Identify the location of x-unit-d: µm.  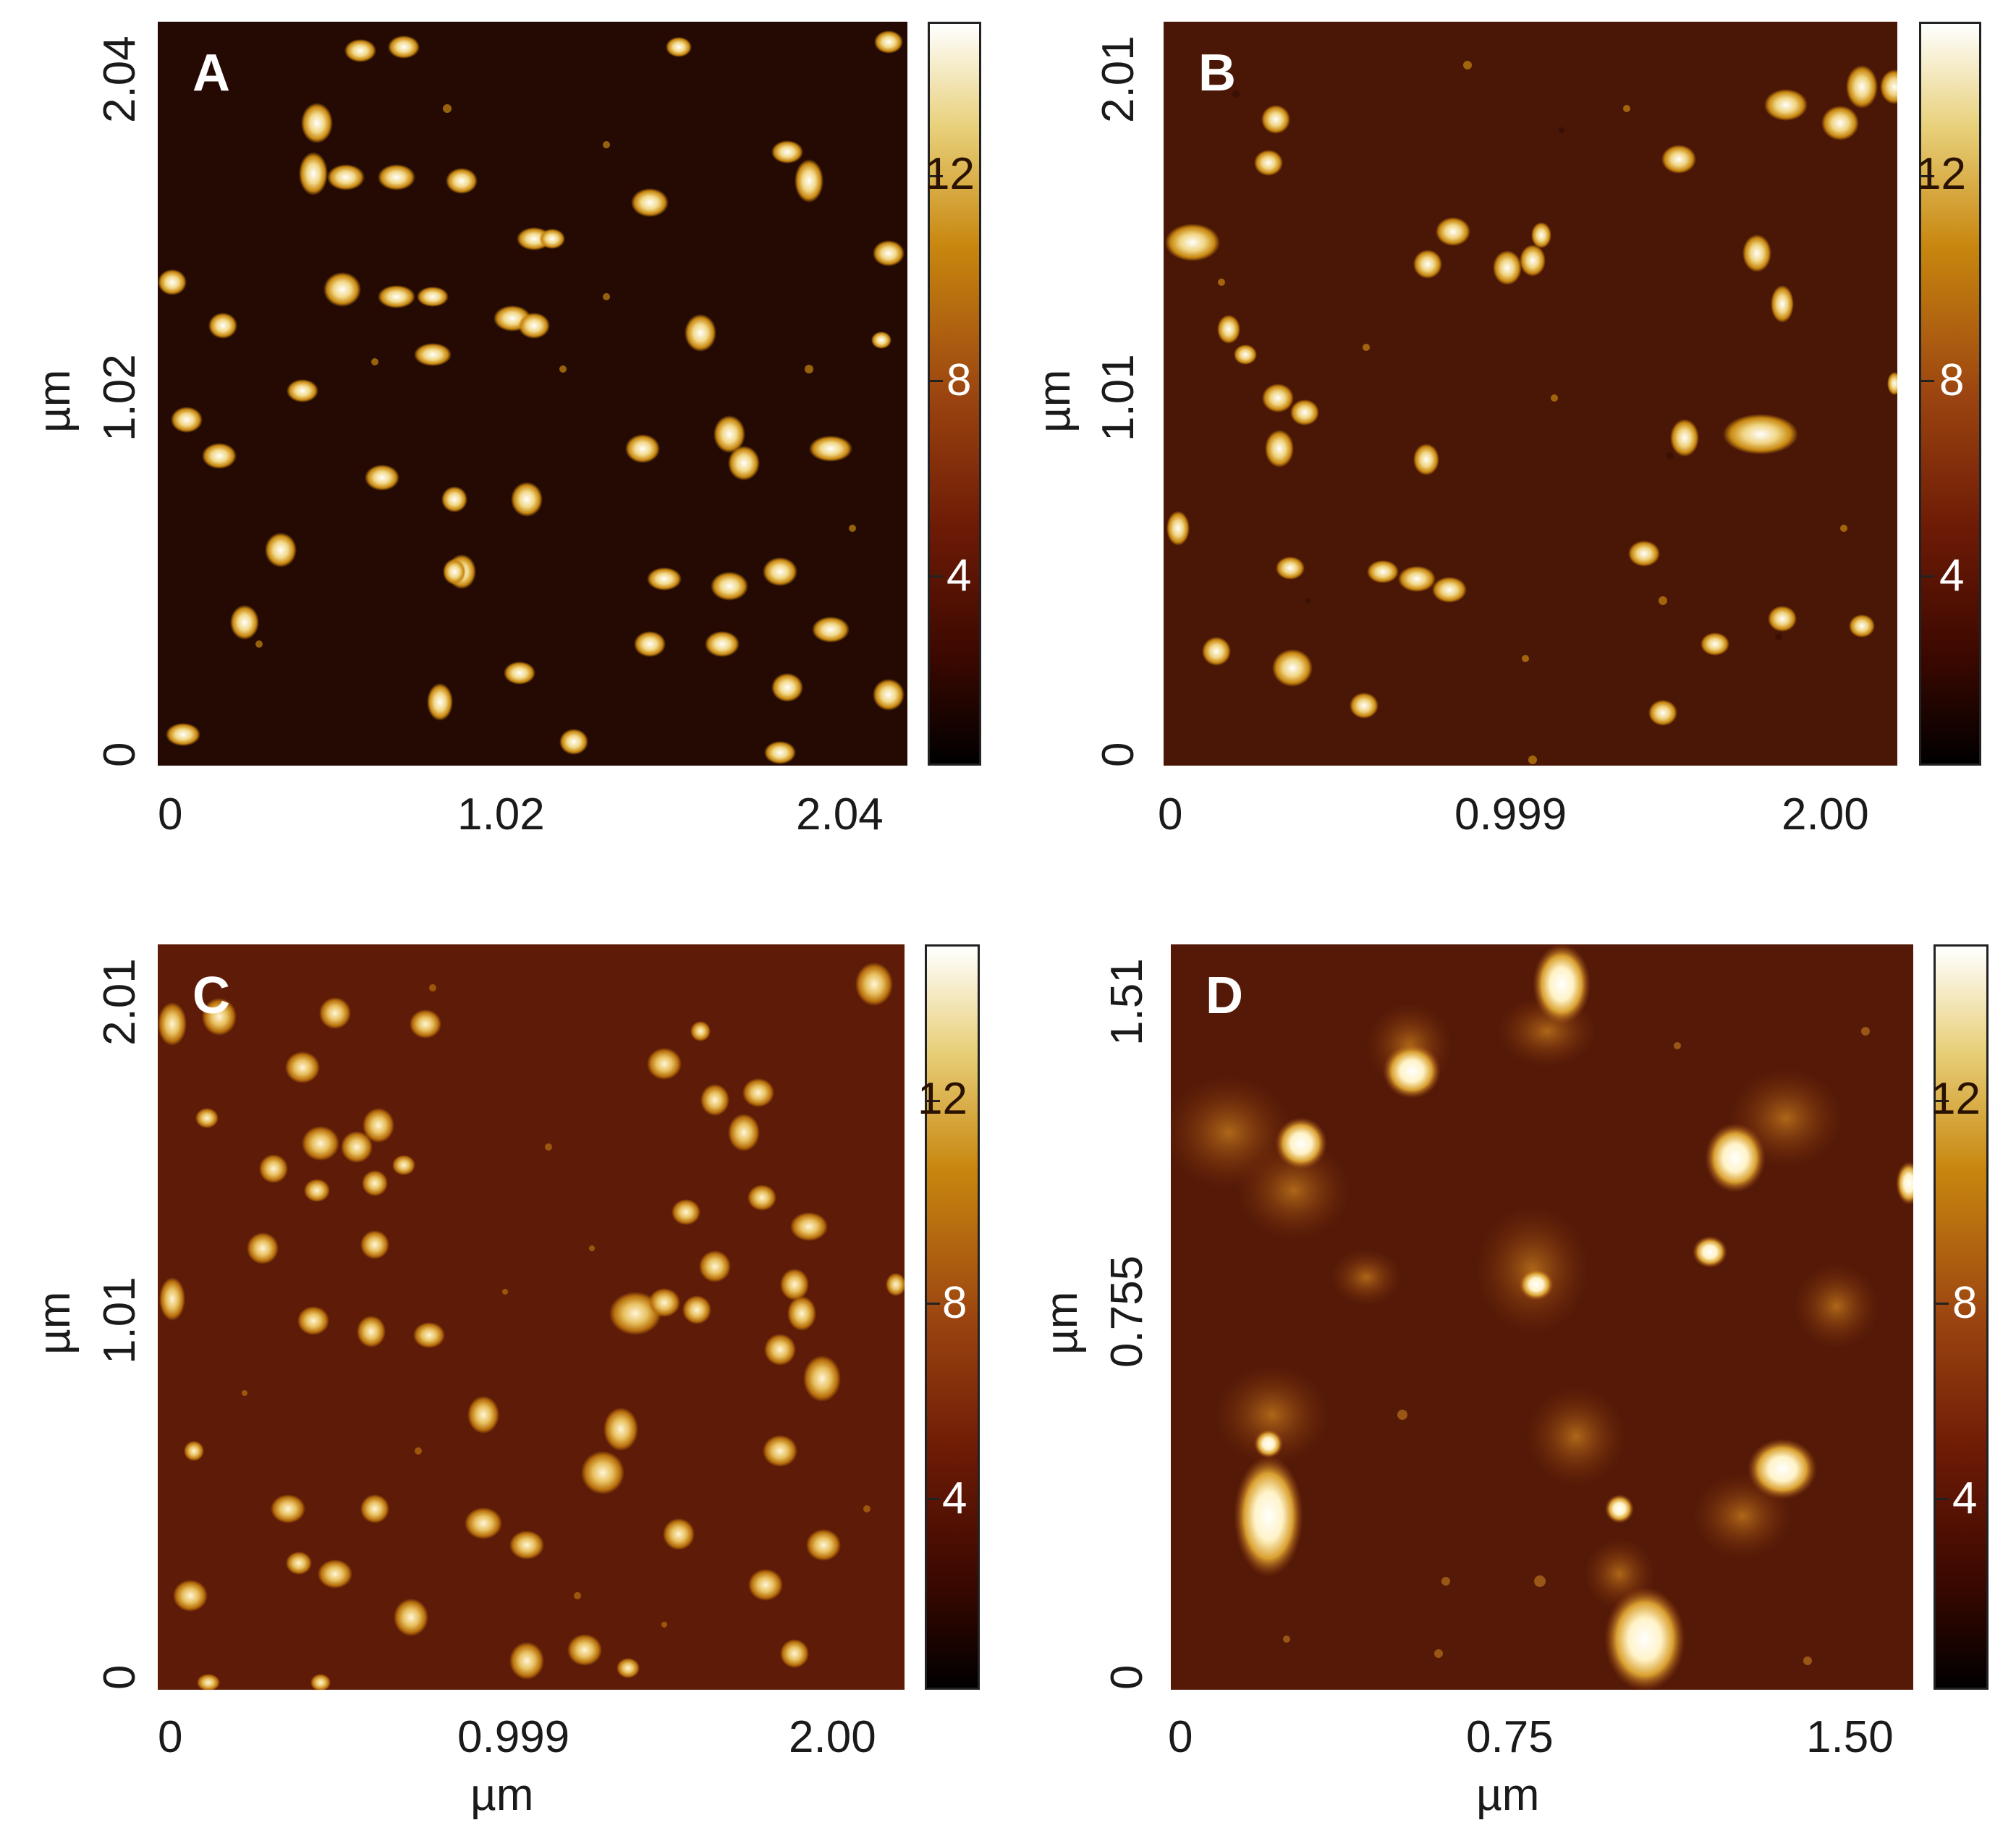
(1508, 1795).